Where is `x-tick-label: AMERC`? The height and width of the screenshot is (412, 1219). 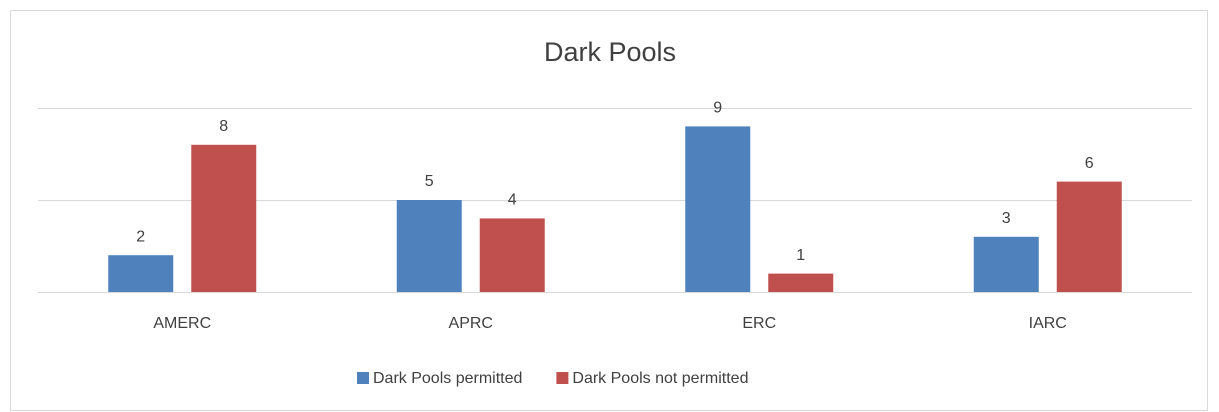
x-tick-label: AMERC is located at coordinates (182, 323).